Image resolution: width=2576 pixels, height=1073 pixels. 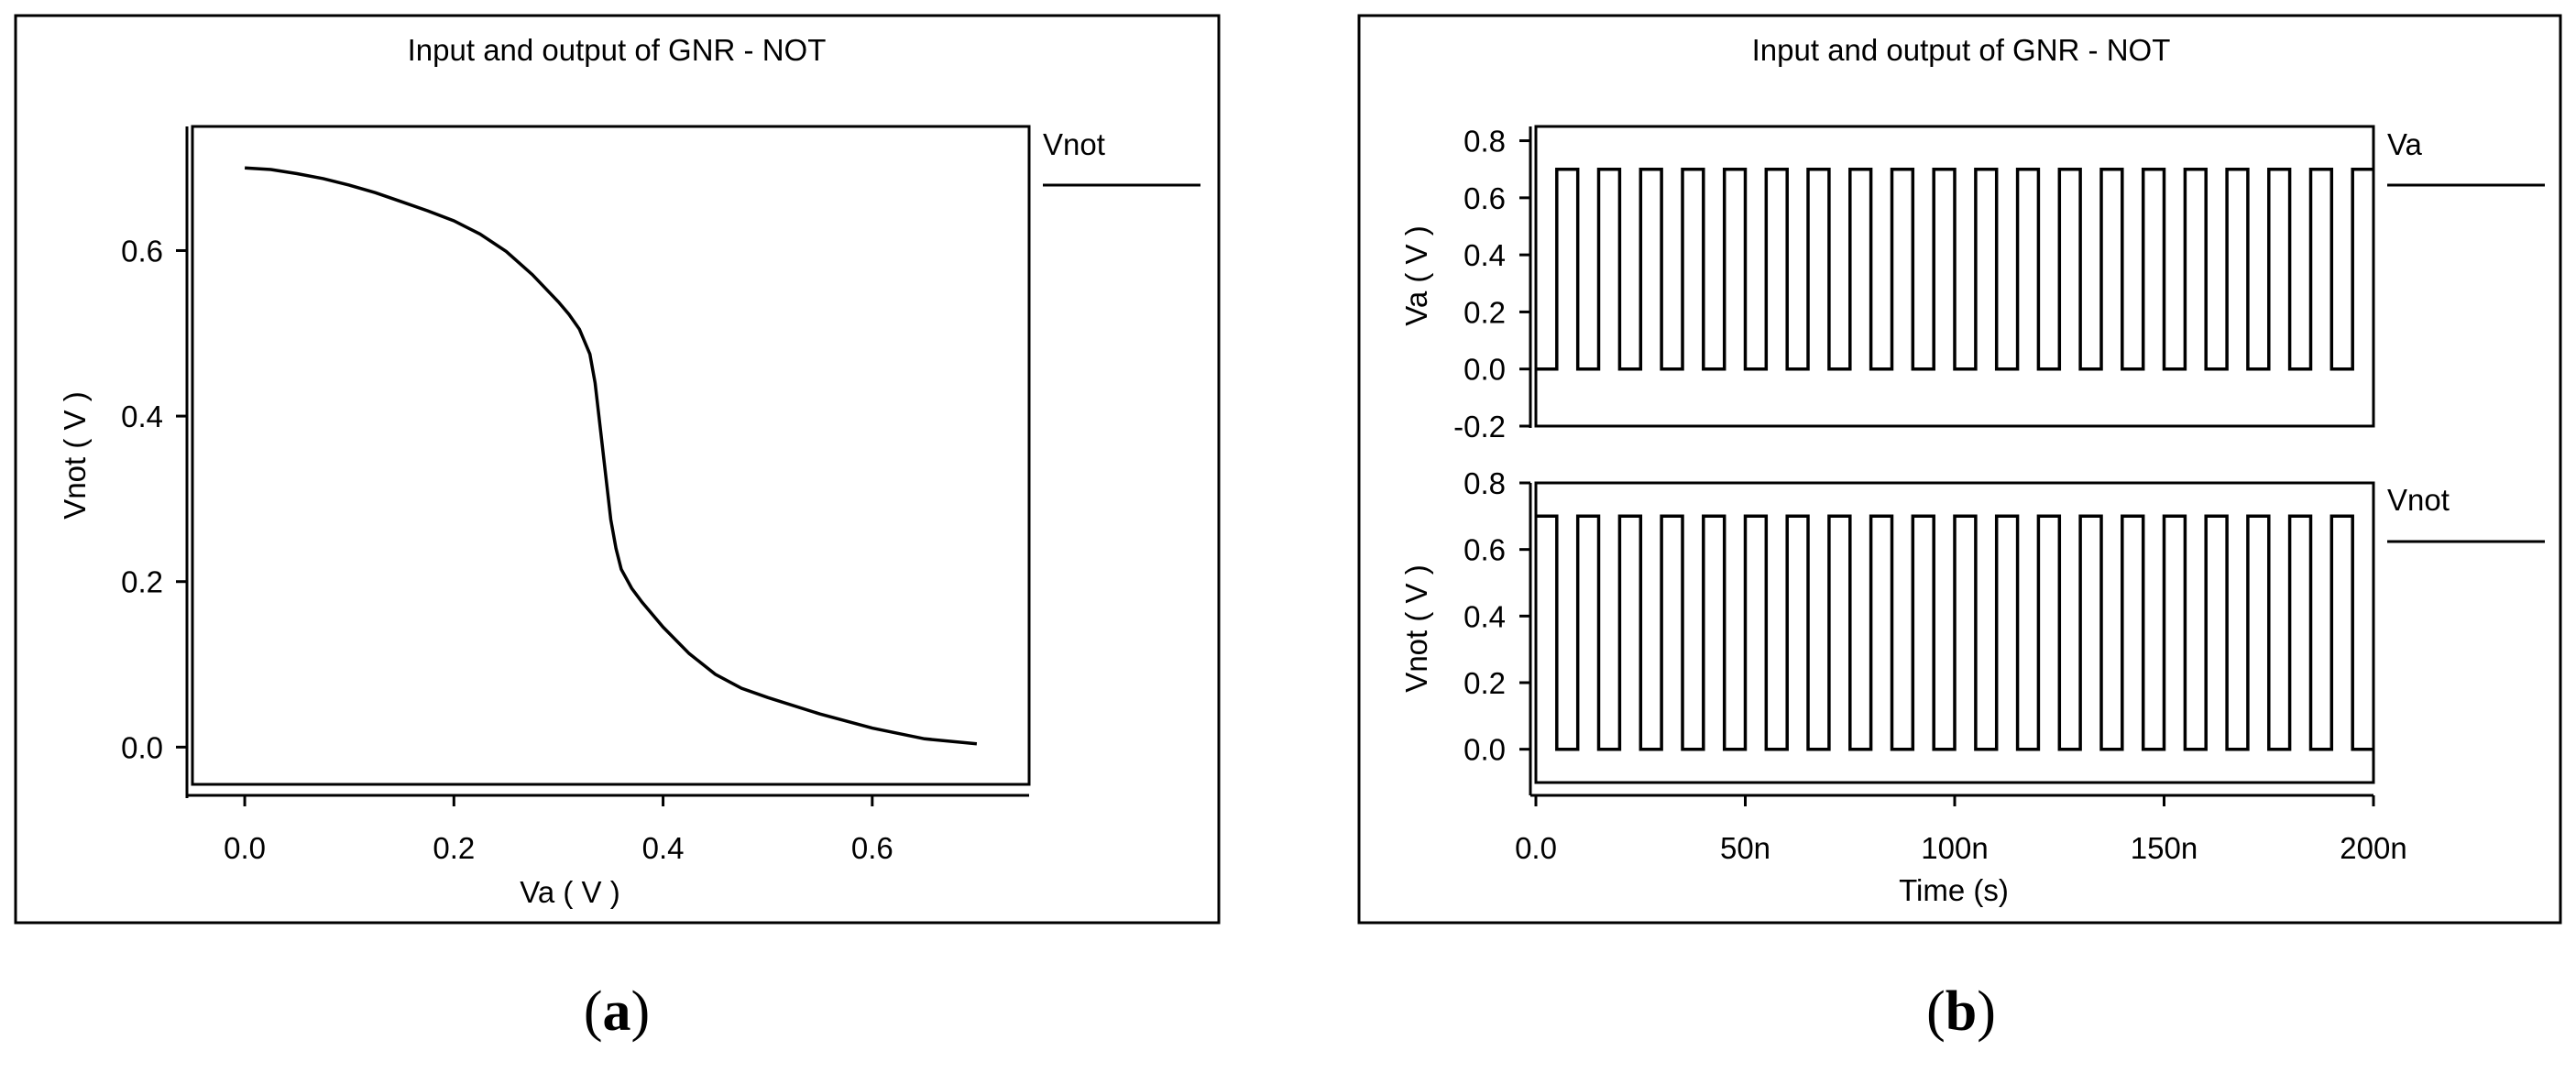 What do you see at coordinates (1484, 750) in the screenshot?
I see `panel-b-vnot-y-tick-label: 0.0` at bounding box center [1484, 750].